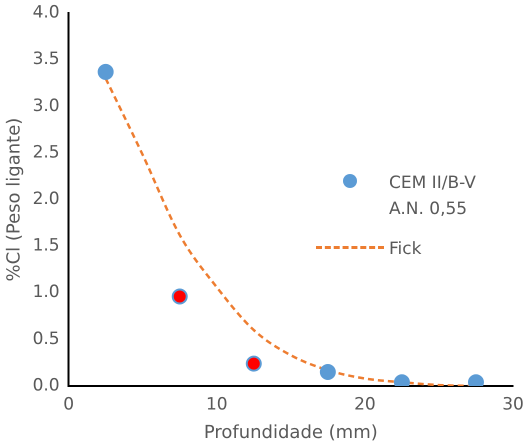  What do you see at coordinates (46, 246) in the screenshot?
I see `y-tick-label: 1.5` at bounding box center [46, 246].